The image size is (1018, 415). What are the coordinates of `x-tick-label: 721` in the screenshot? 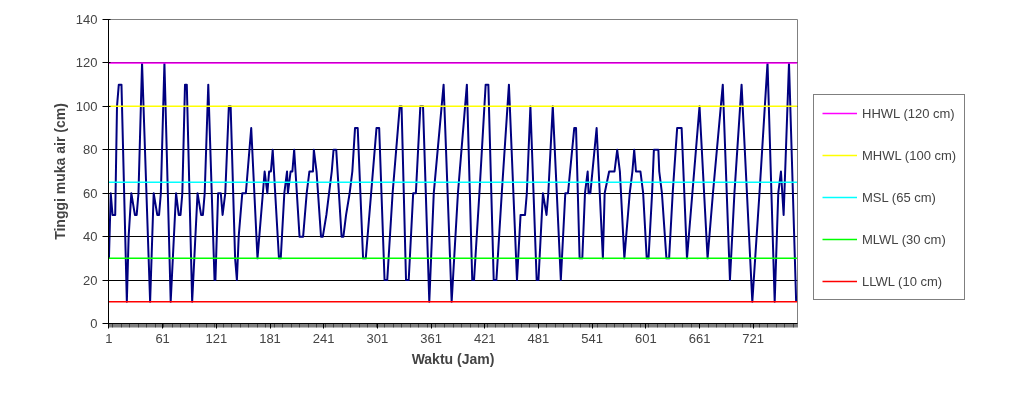 It's located at (753, 338).